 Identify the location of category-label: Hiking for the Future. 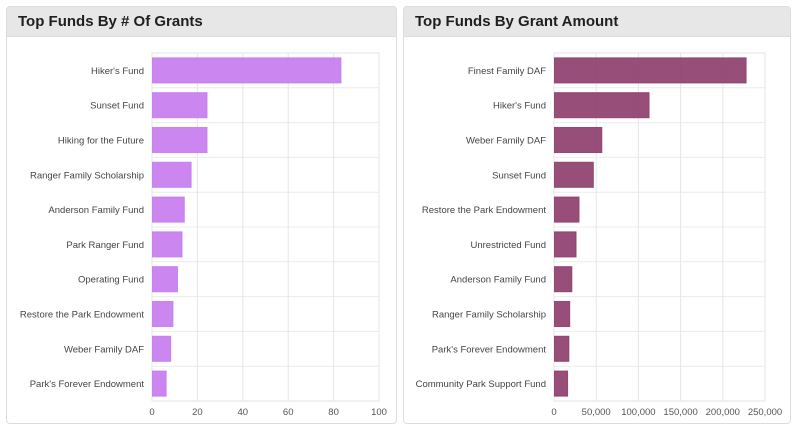
(101, 141).